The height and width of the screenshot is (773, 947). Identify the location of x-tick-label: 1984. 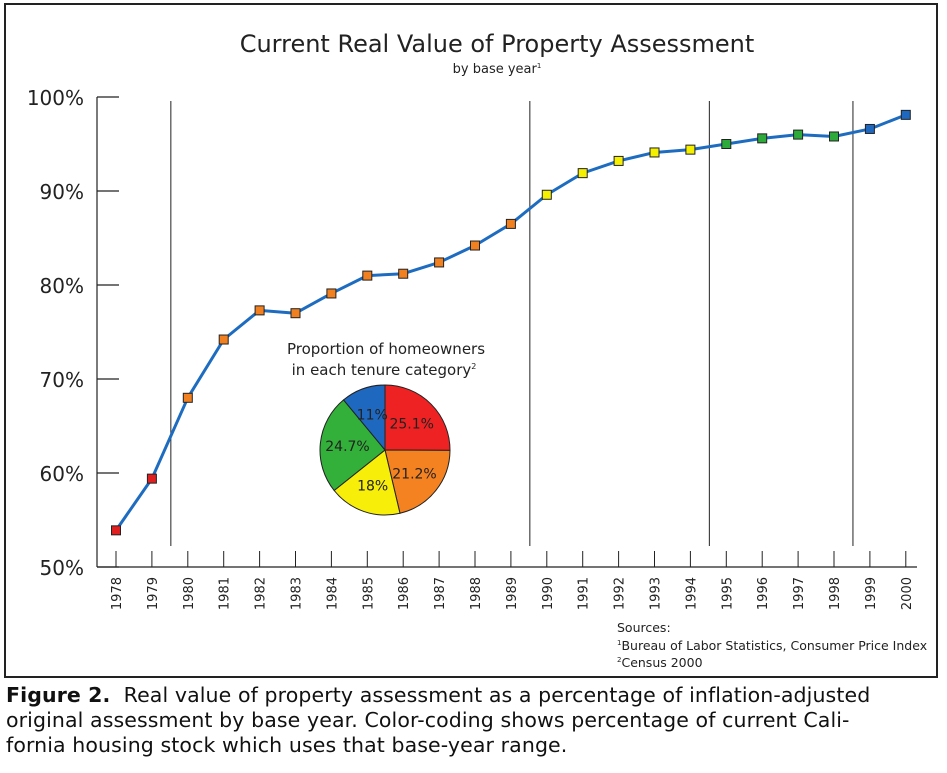
(332, 593).